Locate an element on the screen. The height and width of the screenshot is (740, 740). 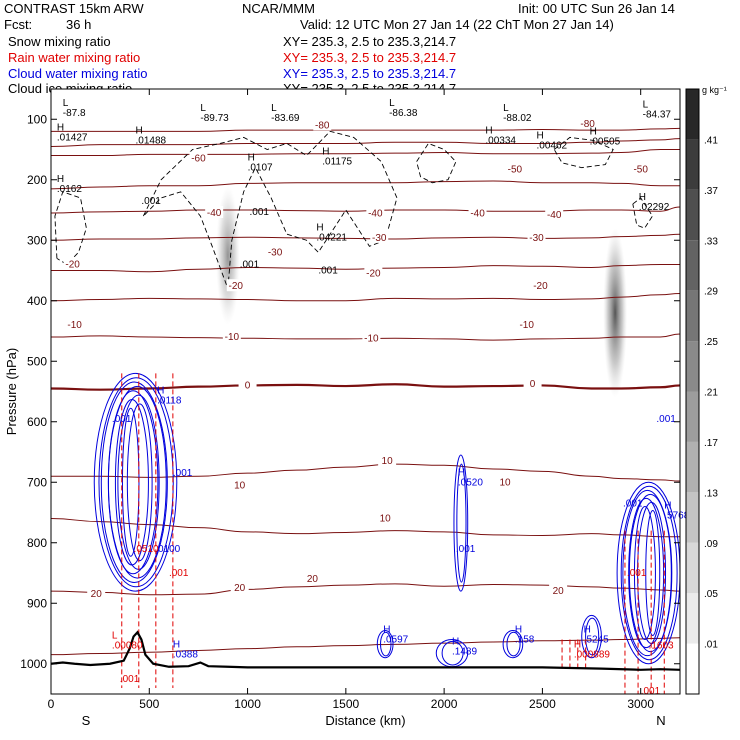
rain-value-2: .00080 is located at coordinates (127, 646).